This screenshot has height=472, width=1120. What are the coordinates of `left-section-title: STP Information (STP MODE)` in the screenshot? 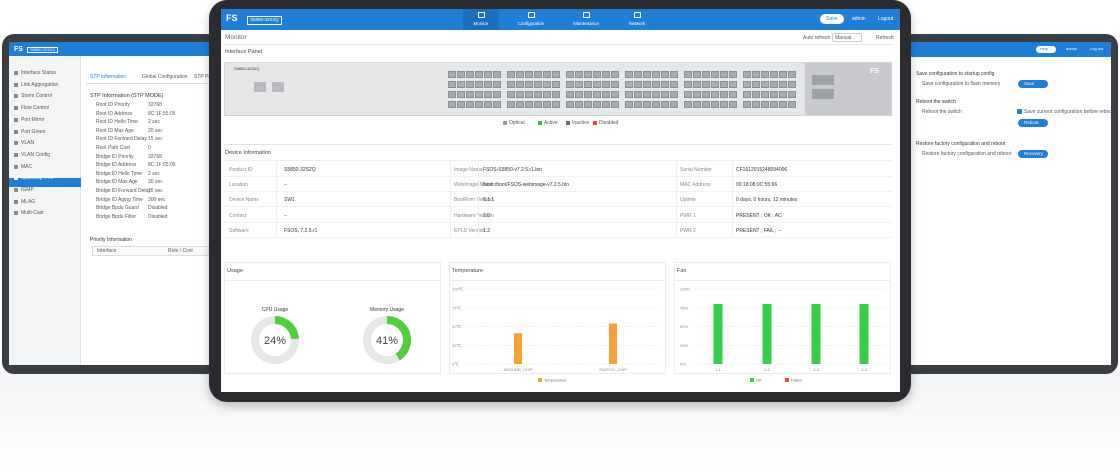 It's located at (127, 96).